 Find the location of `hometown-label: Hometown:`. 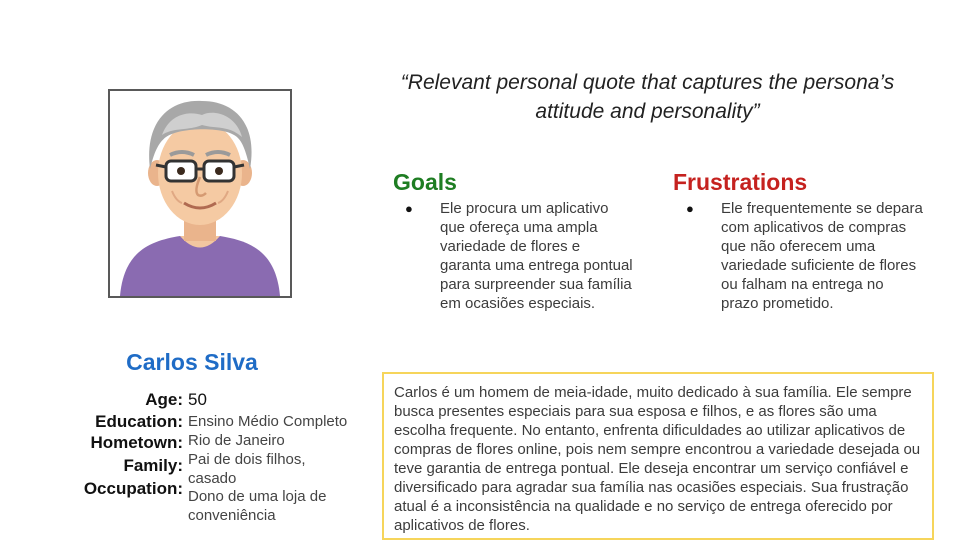

hometown-label: Hometown: is located at coordinates (136, 442).